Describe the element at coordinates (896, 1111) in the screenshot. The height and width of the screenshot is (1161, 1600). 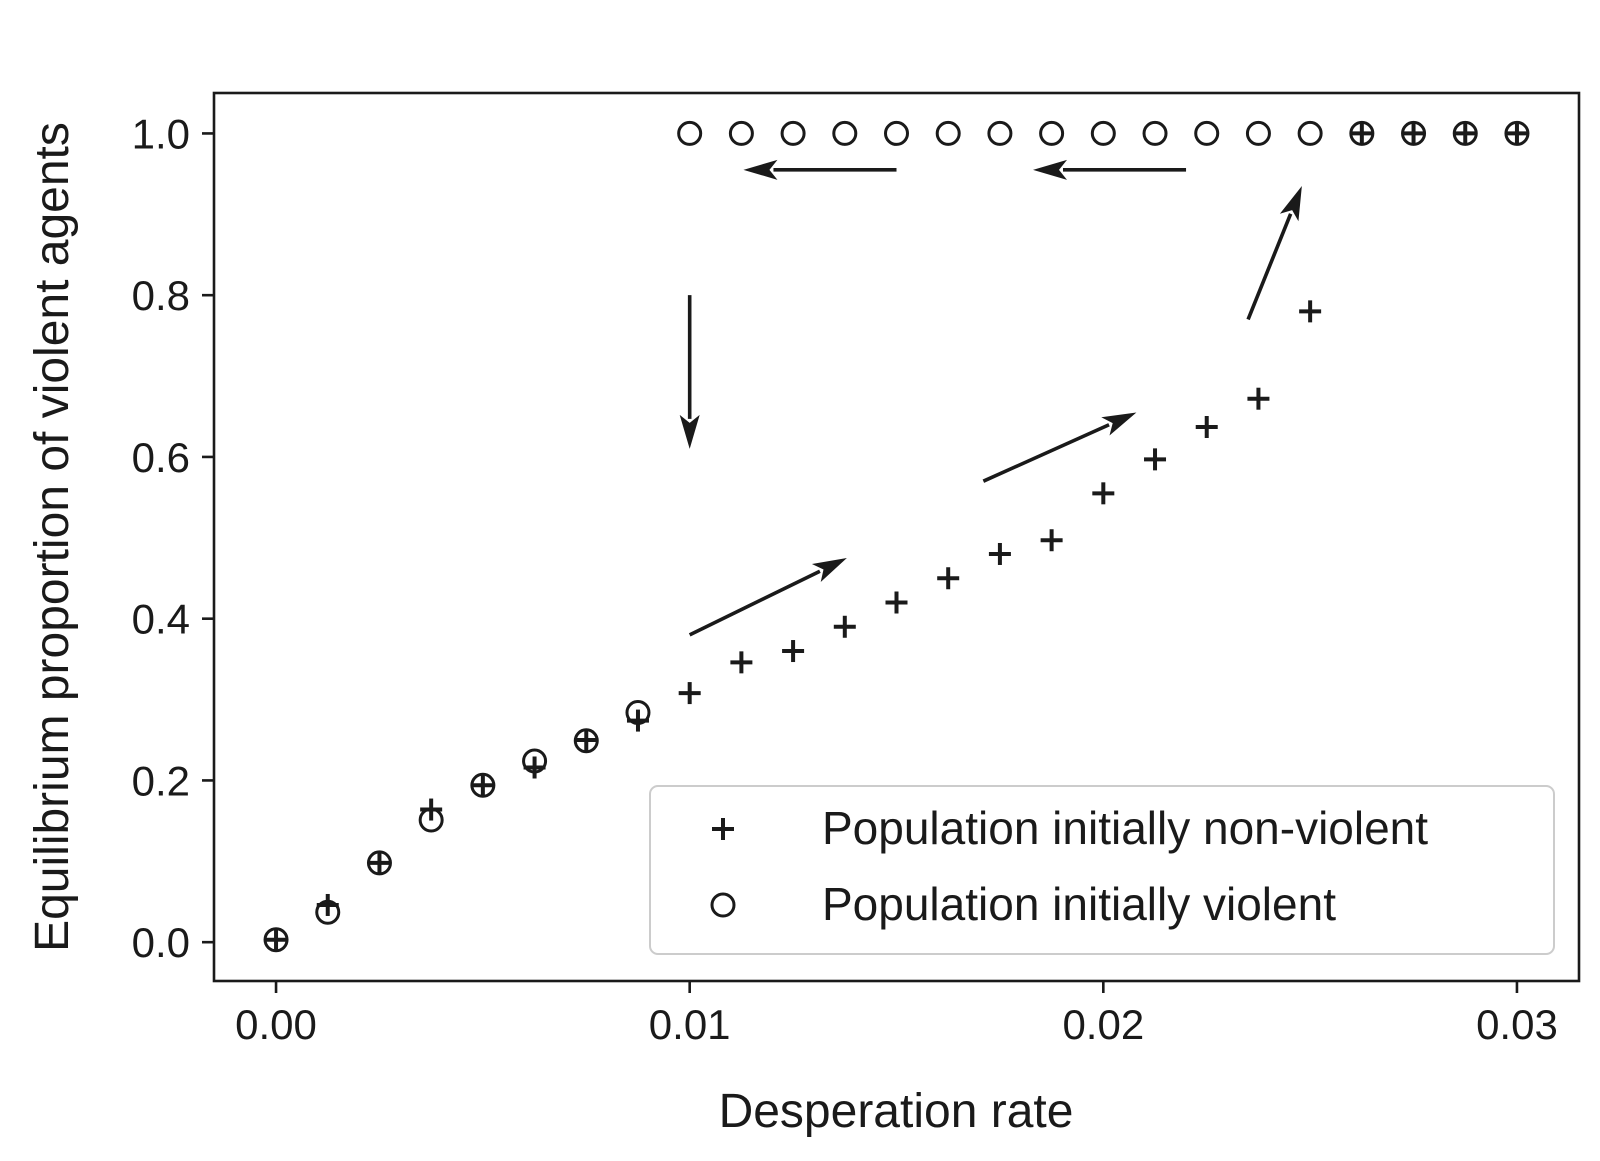
I see `x-axis-label: Desperation rate` at that location.